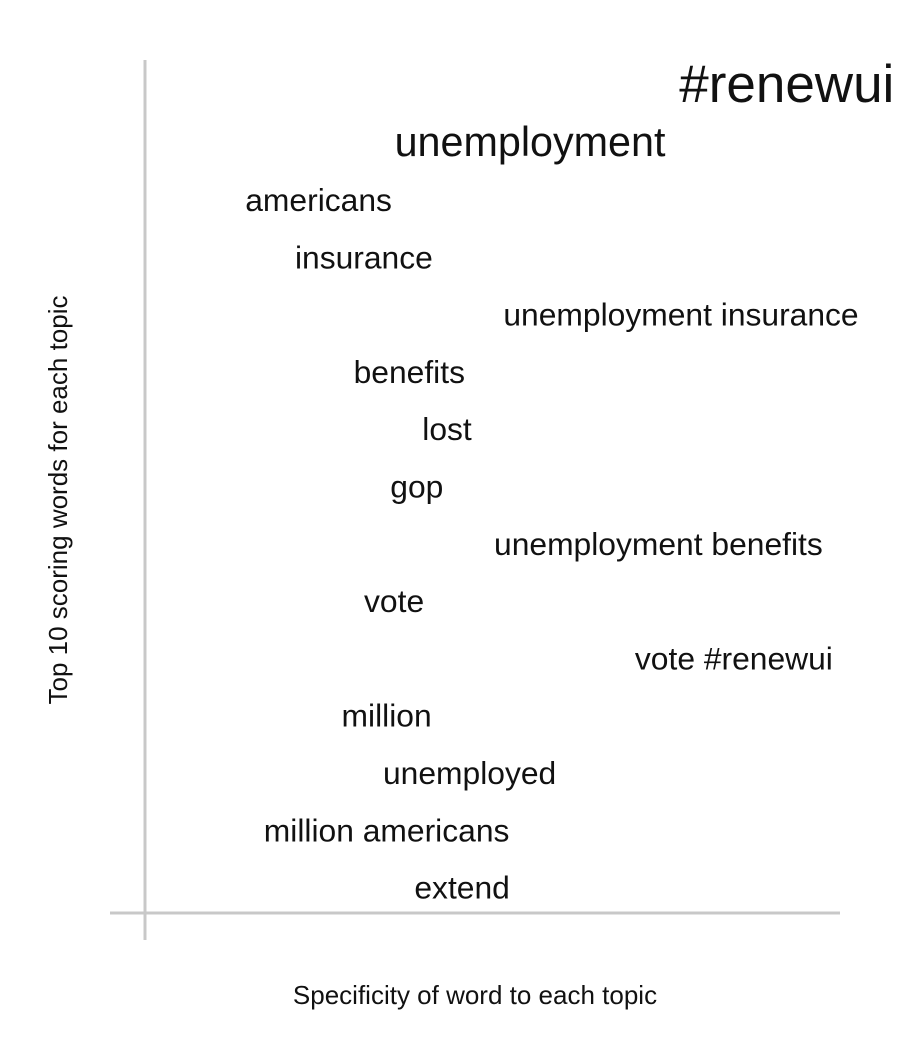  I want to click on word-label: unemployment insurance, so click(680, 315).